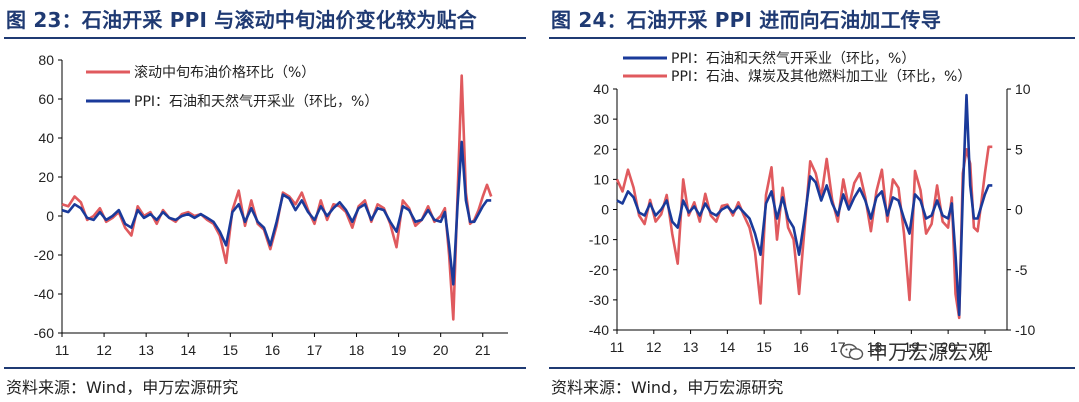 This screenshot has width=1079, height=402. Describe the element at coordinates (44, 333) in the screenshot. I see `y-tick-label: -60` at that location.